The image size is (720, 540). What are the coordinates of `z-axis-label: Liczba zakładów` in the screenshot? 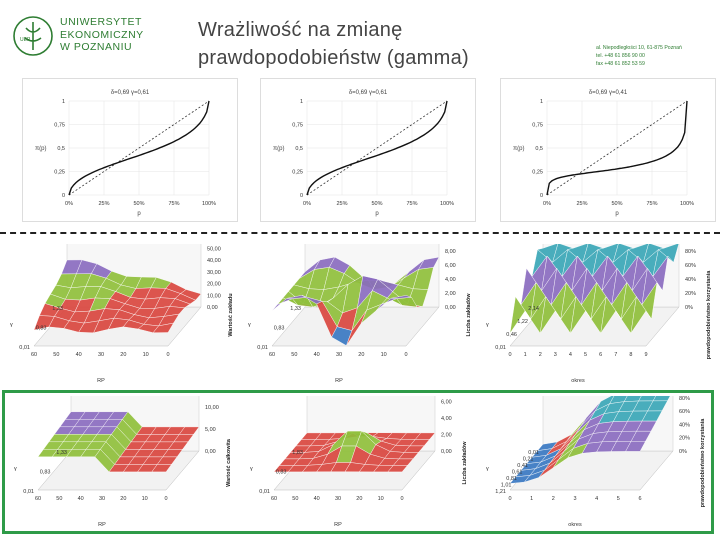 It's located at (465, 463).